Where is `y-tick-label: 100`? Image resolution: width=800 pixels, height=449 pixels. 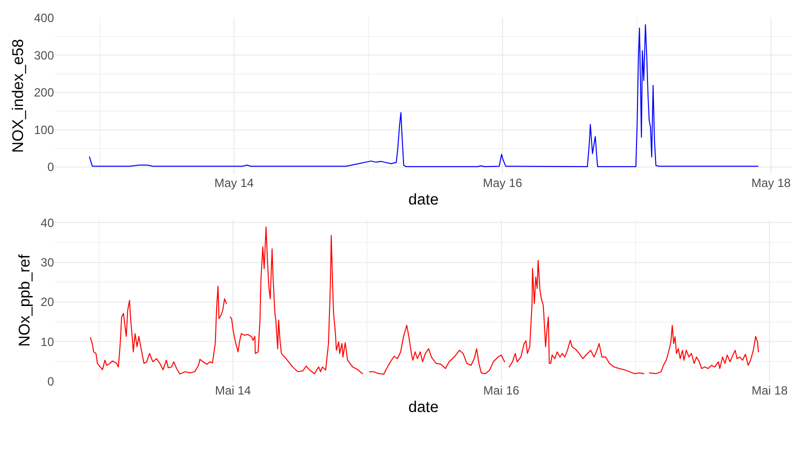
y-tick-label: 100 is located at coordinates (44, 129).